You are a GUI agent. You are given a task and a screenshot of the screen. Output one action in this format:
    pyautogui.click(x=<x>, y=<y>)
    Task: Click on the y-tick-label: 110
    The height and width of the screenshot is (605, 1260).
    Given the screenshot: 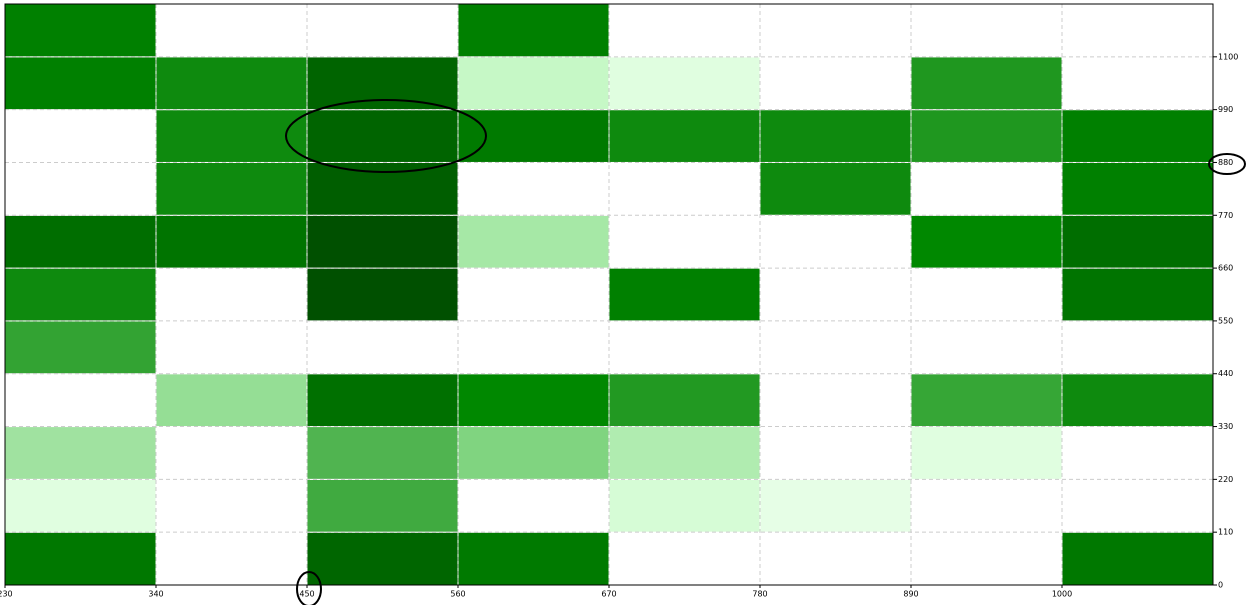 What is the action you would take?
    pyautogui.click(x=1225, y=532)
    